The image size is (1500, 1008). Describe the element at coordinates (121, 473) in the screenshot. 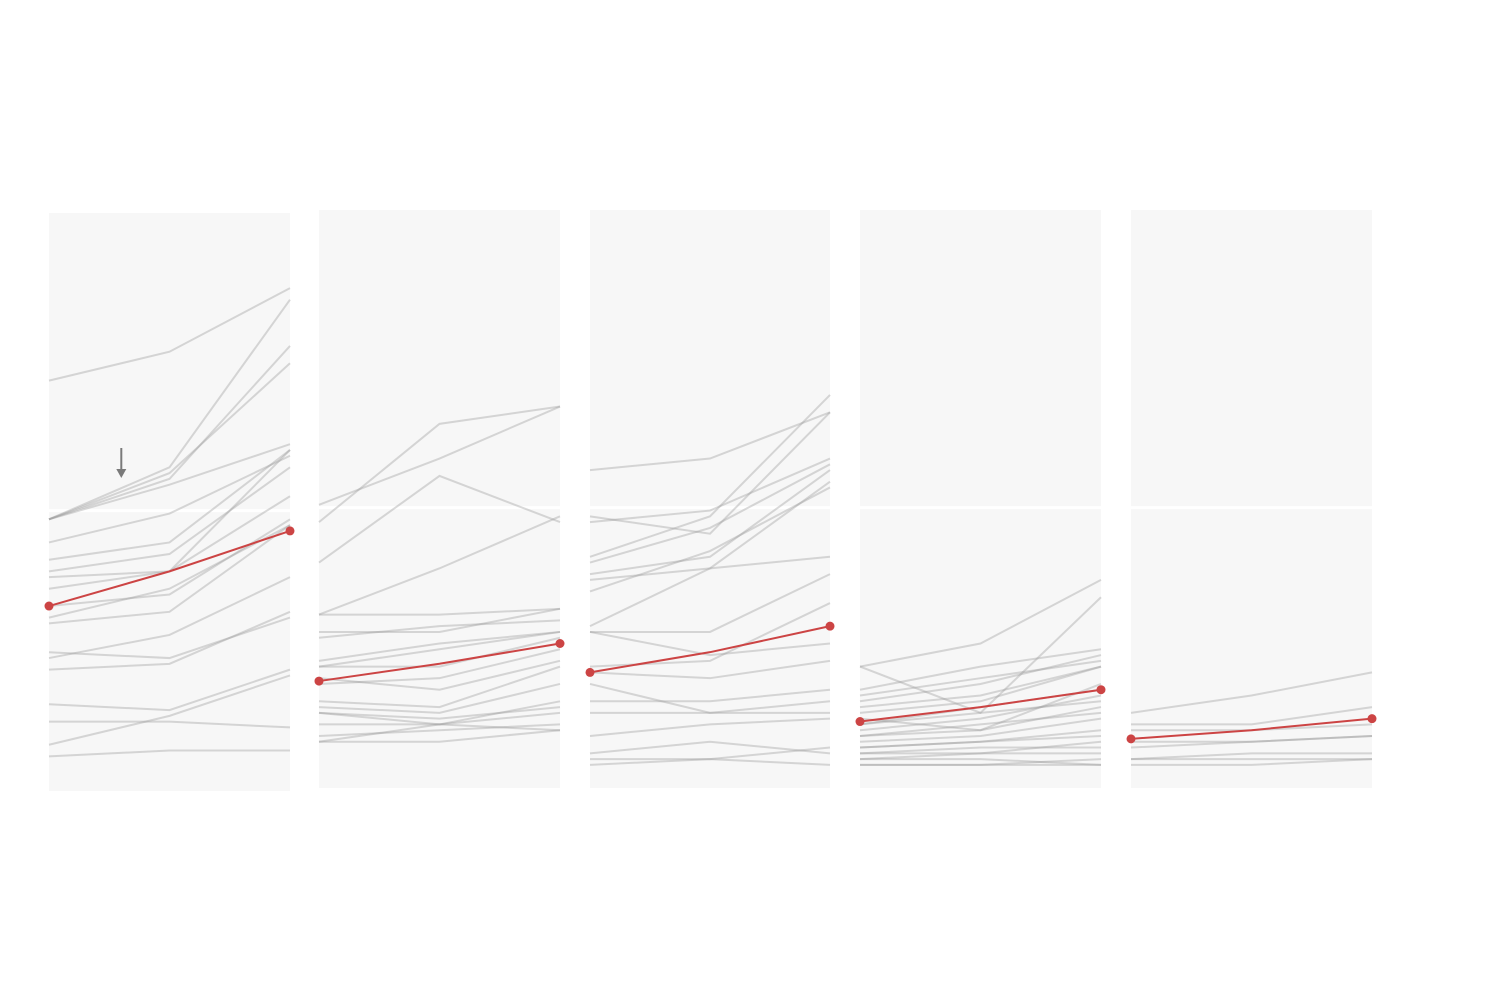

I see `arrow-head` at that location.